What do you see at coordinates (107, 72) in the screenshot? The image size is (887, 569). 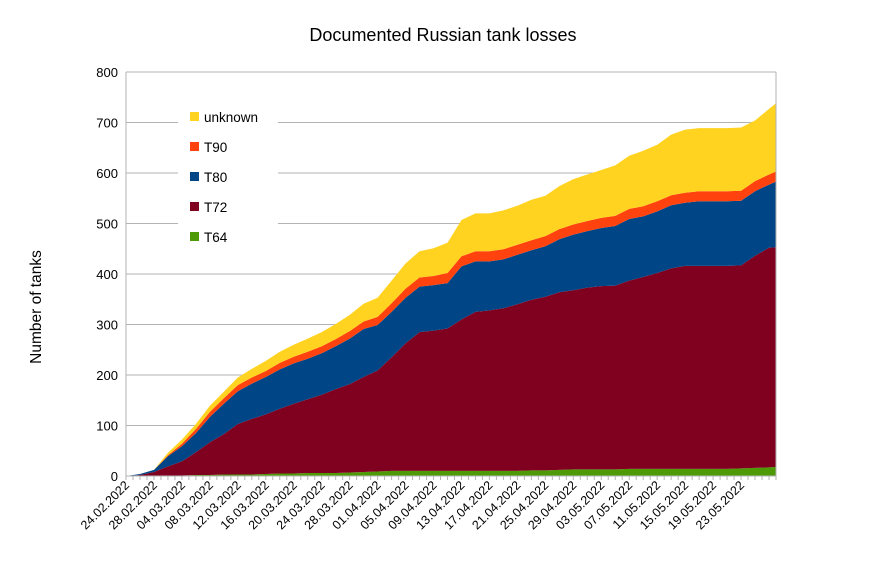 I see `y-tick-label: 800` at bounding box center [107, 72].